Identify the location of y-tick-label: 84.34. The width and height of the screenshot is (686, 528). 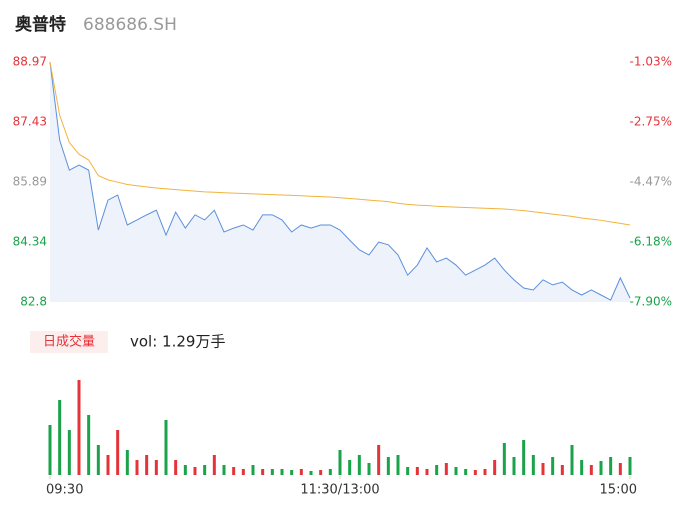
(30, 242).